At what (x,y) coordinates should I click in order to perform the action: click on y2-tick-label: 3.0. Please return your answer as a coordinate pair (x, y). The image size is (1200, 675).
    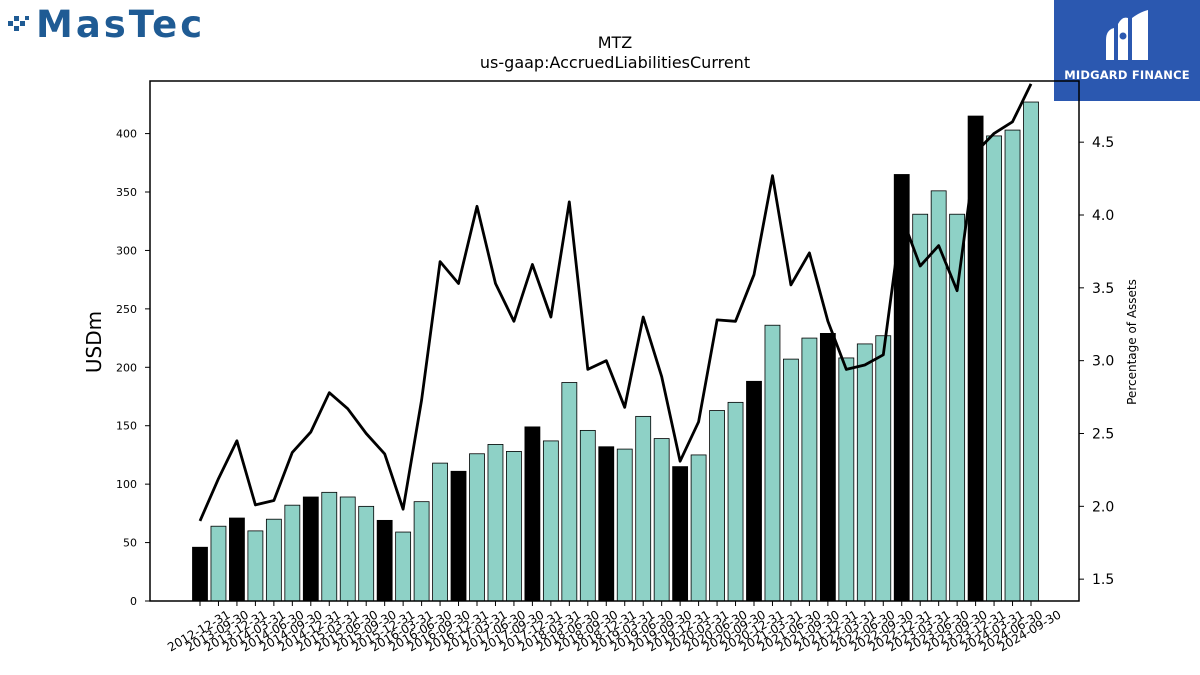
    Looking at the image, I should click on (1103, 362).